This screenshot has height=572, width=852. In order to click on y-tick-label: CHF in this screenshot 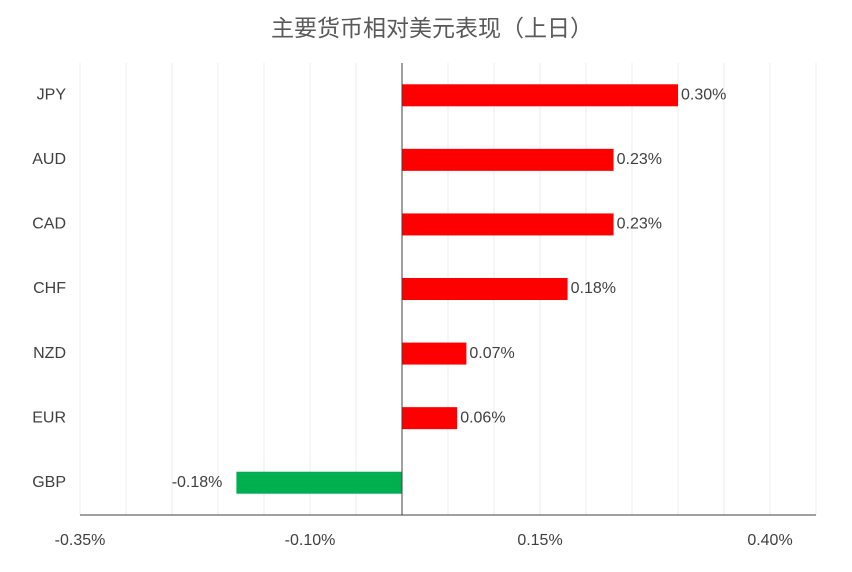, I will do `click(49, 288)`.